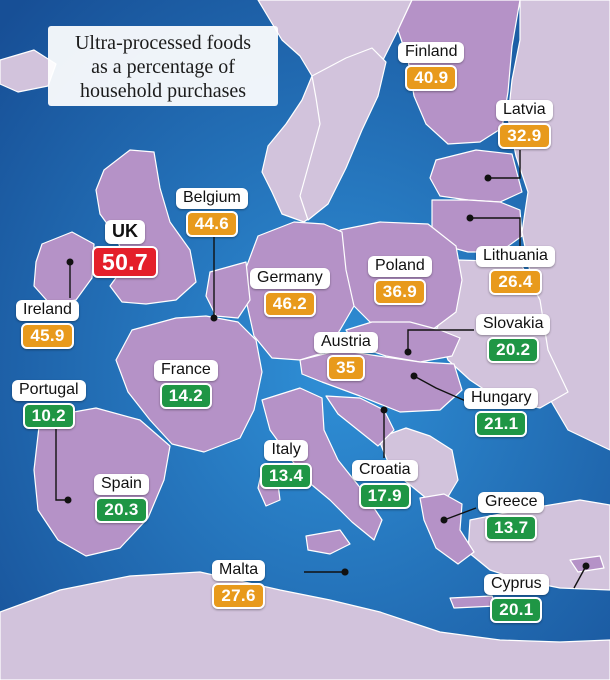 This screenshot has height=680, width=610. I want to click on label-italy: Italy 13.4, so click(286, 464).